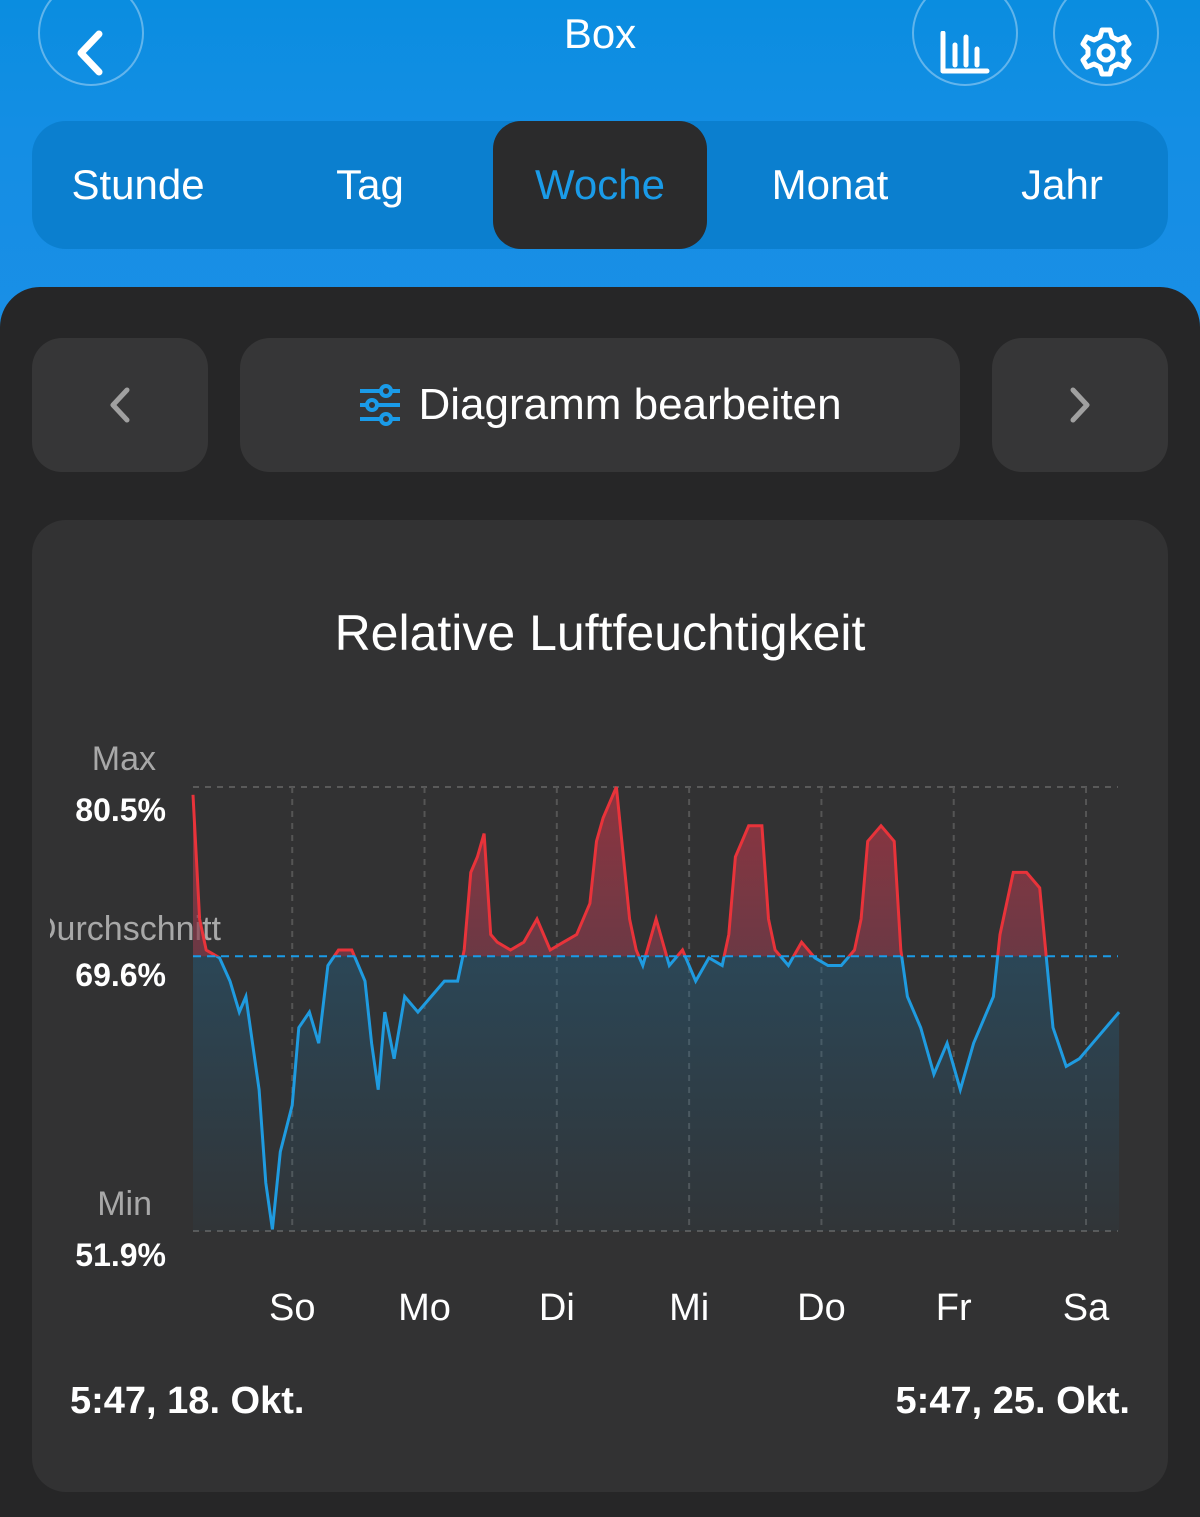 The width and height of the screenshot is (1200, 1517). I want to click on x-tick-label: Fr, so click(954, 1308).